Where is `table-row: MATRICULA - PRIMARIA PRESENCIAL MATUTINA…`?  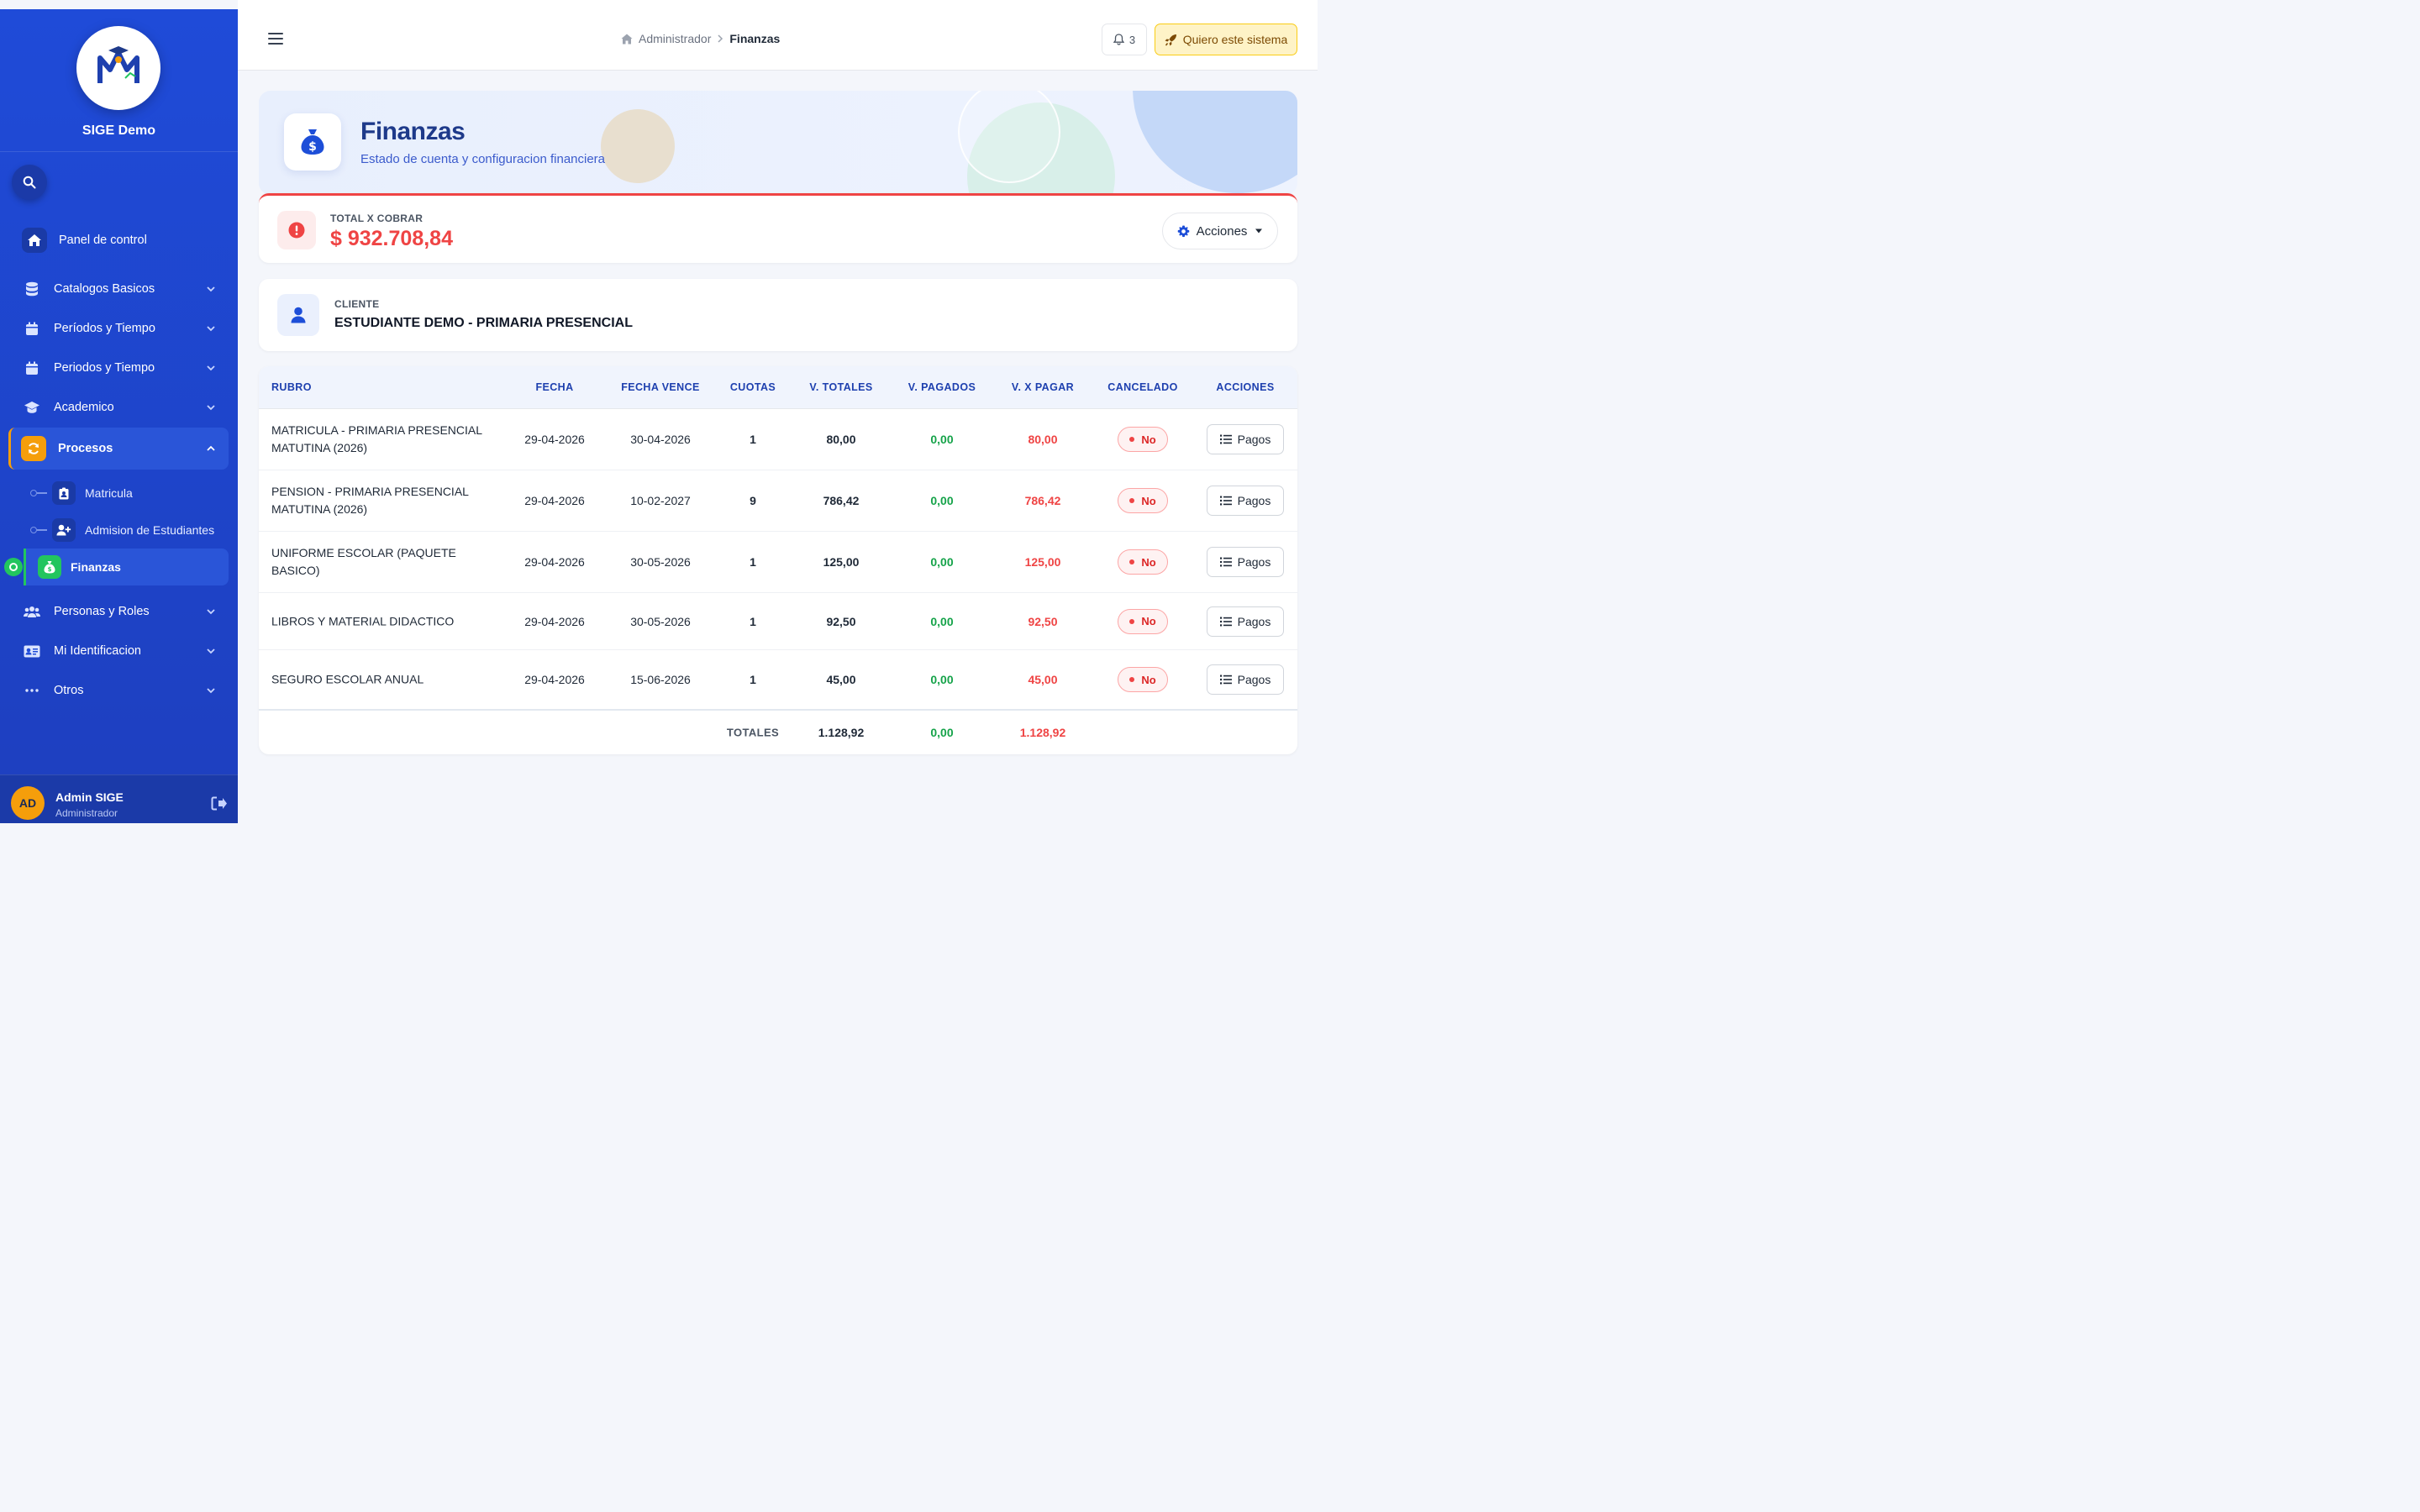 table-row: MATRICULA - PRIMARIA PRESENCIAL MATUTINA… is located at coordinates (778, 439).